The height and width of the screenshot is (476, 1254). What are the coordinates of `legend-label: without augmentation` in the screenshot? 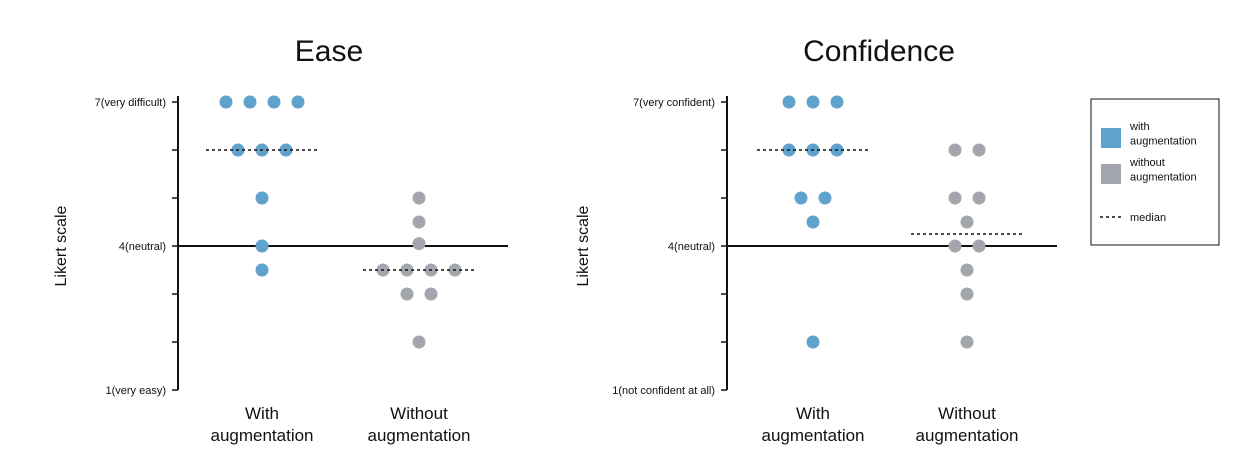 It's located at (1163, 170).